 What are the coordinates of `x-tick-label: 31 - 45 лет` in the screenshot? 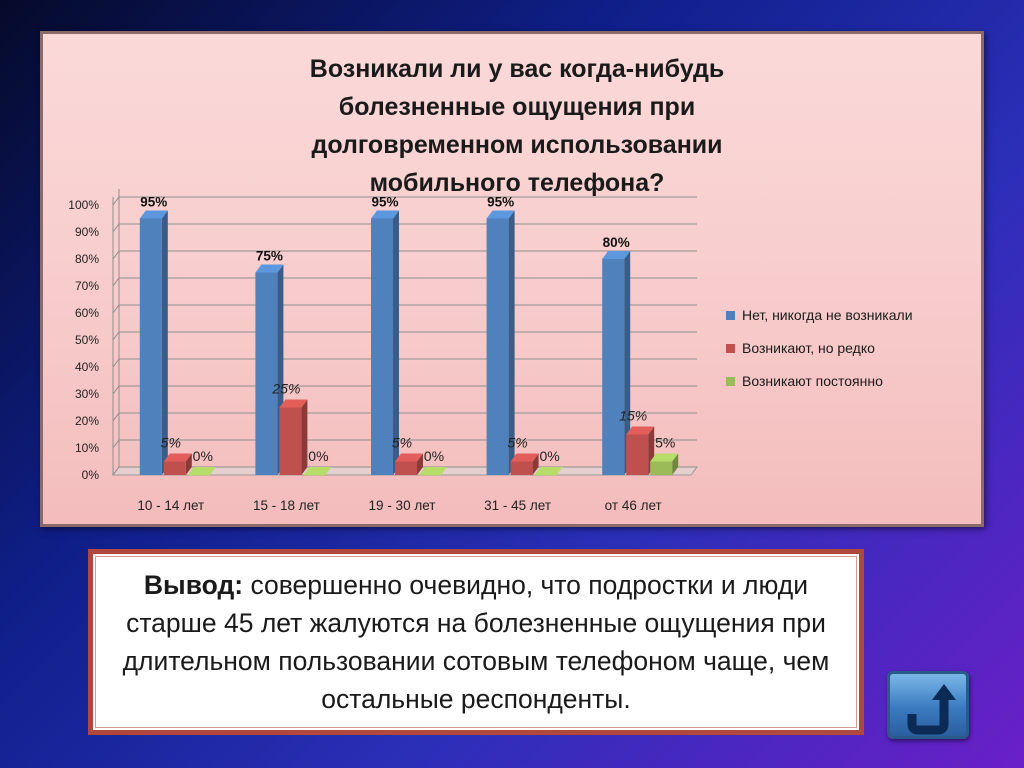 It's located at (517, 505).